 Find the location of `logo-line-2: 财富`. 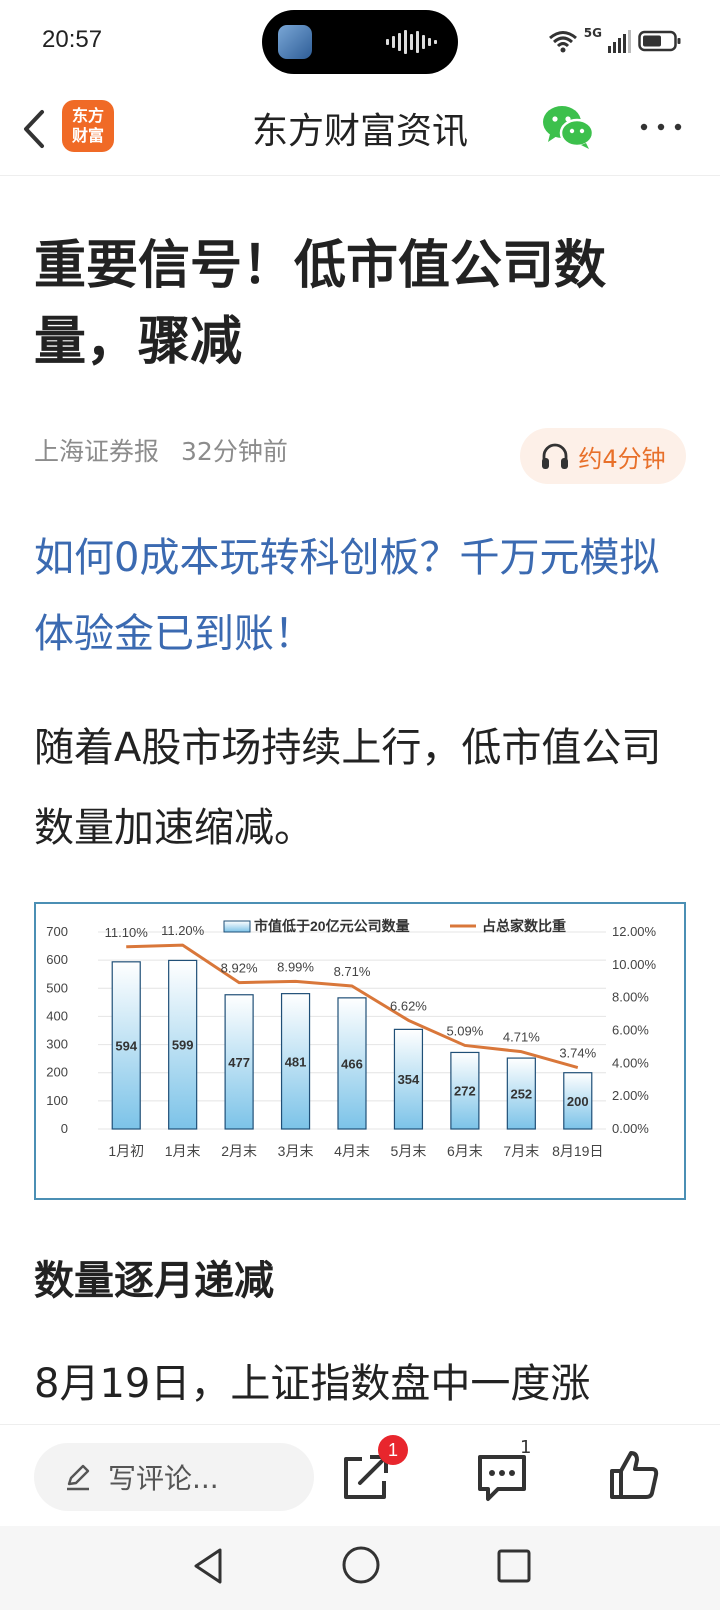

logo-line-2: 财富 is located at coordinates (87, 135).